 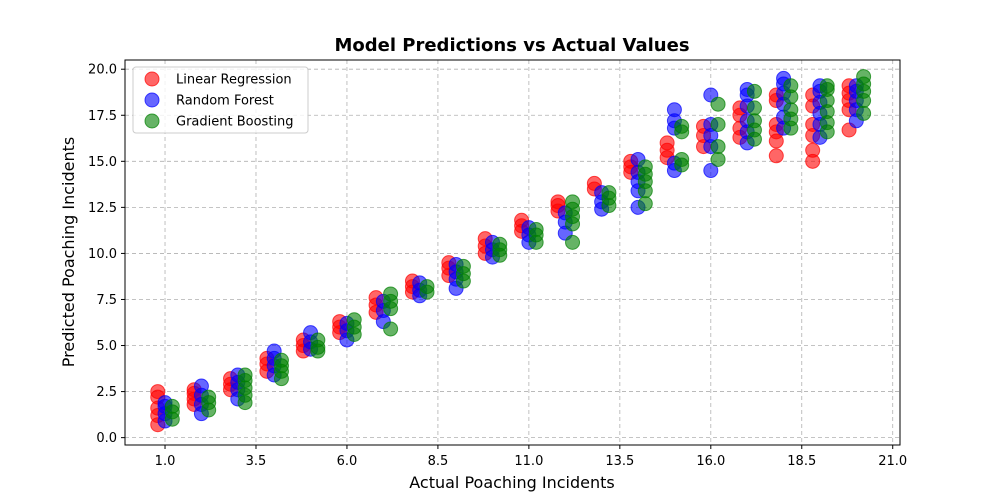 What do you see at coordinates (102, 70) in the screenshot?
I see `y-tick-label: 20.0` at bounding box center [102, 70].